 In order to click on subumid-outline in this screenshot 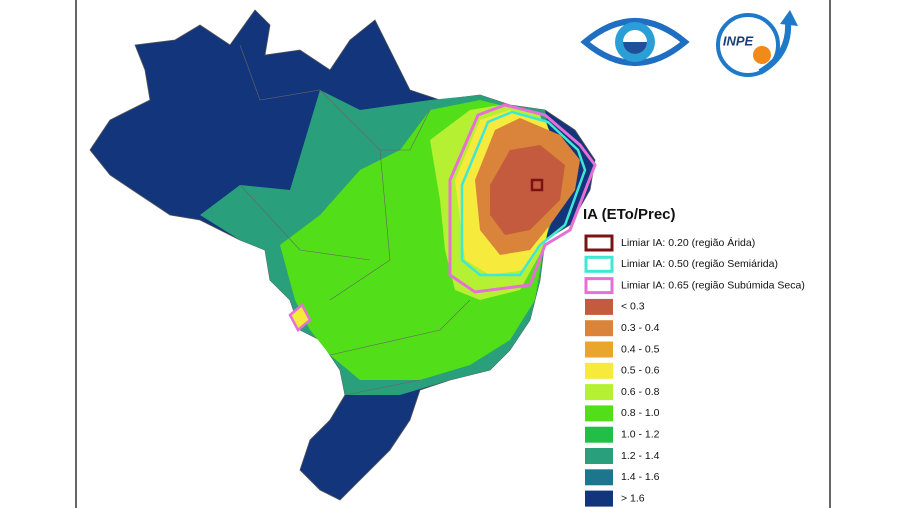, I will do `click(522, 198)`.